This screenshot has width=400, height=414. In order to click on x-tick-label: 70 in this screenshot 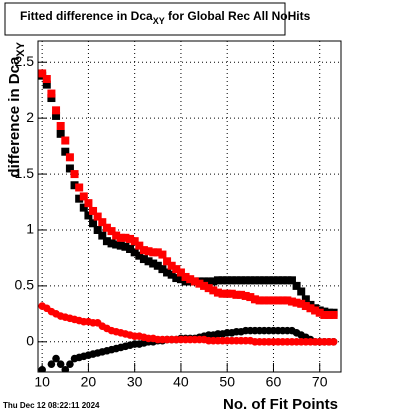, I will do `click(320, 382)`.